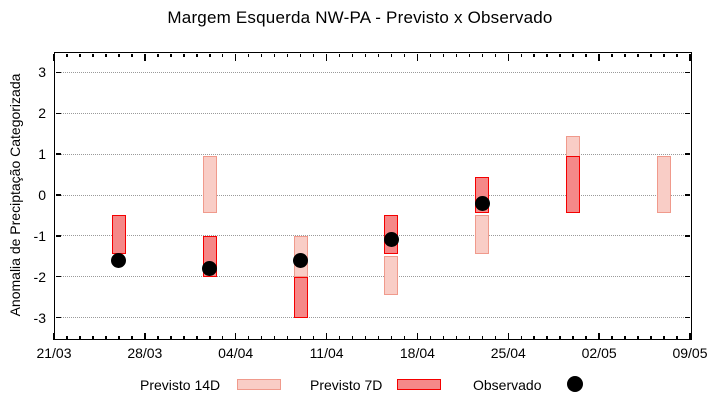 The image size is (720, 400). I want to click on x-tick-label: 11/04, so click(326, 353).